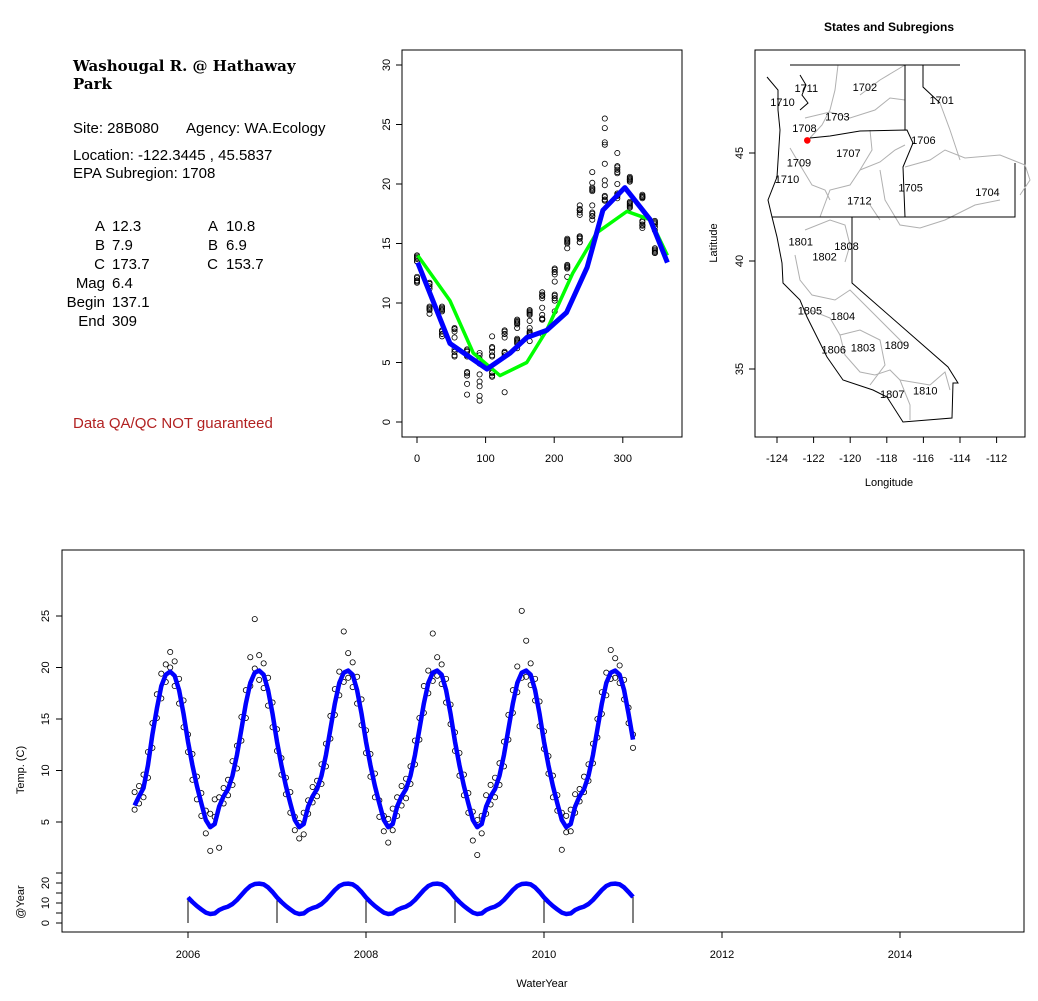  What do you see at coordinates (886, 459) in the screenshot?
I see `lon-tick-label: -118` at bounding box center [886, 459].